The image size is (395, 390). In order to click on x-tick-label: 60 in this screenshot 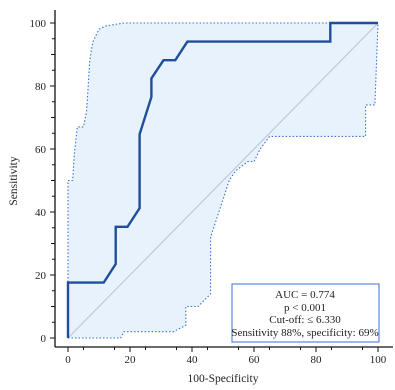, I will do `click(255, 360)`.